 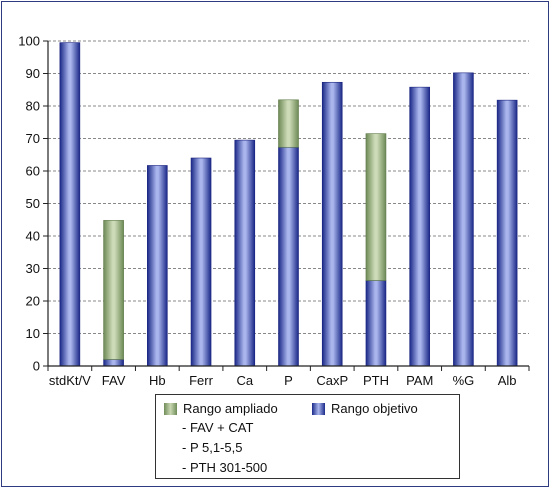 I want to click on legend-item-ampliado: Rango ampliado, so click(x=221, y=408).